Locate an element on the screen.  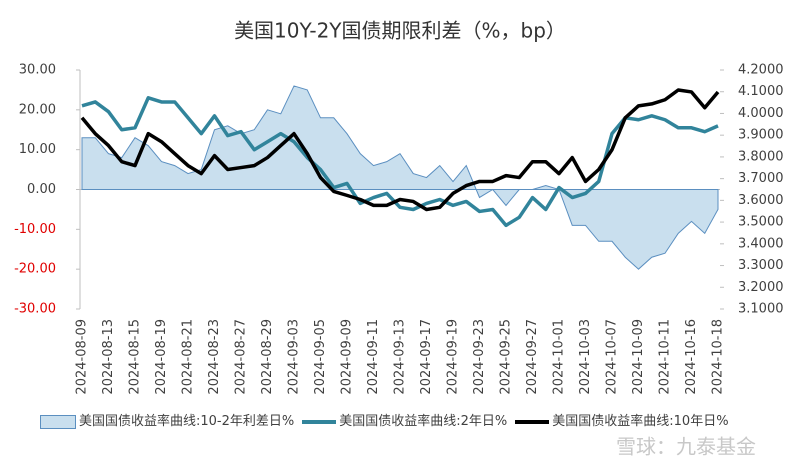
y2-tick-label: 3.9000 is located at coordinates (761, 135).